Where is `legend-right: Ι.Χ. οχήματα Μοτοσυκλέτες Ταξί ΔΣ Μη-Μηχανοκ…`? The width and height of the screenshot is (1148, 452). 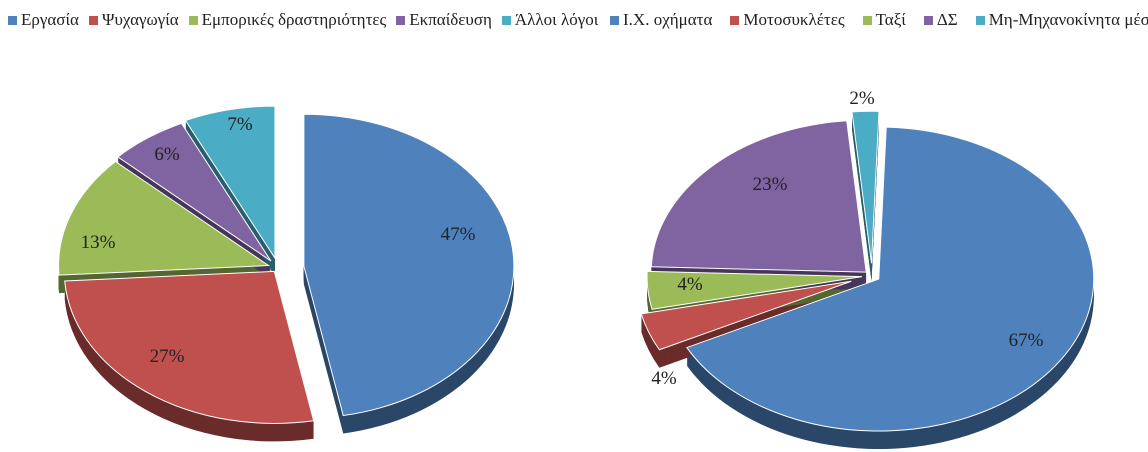 legend-right: Ι.Χ. οχήματα Μοτοσυκλέτες Ταξί ΔΣ Μη-Μηχανοκ… is located at coordinates (879, 20).